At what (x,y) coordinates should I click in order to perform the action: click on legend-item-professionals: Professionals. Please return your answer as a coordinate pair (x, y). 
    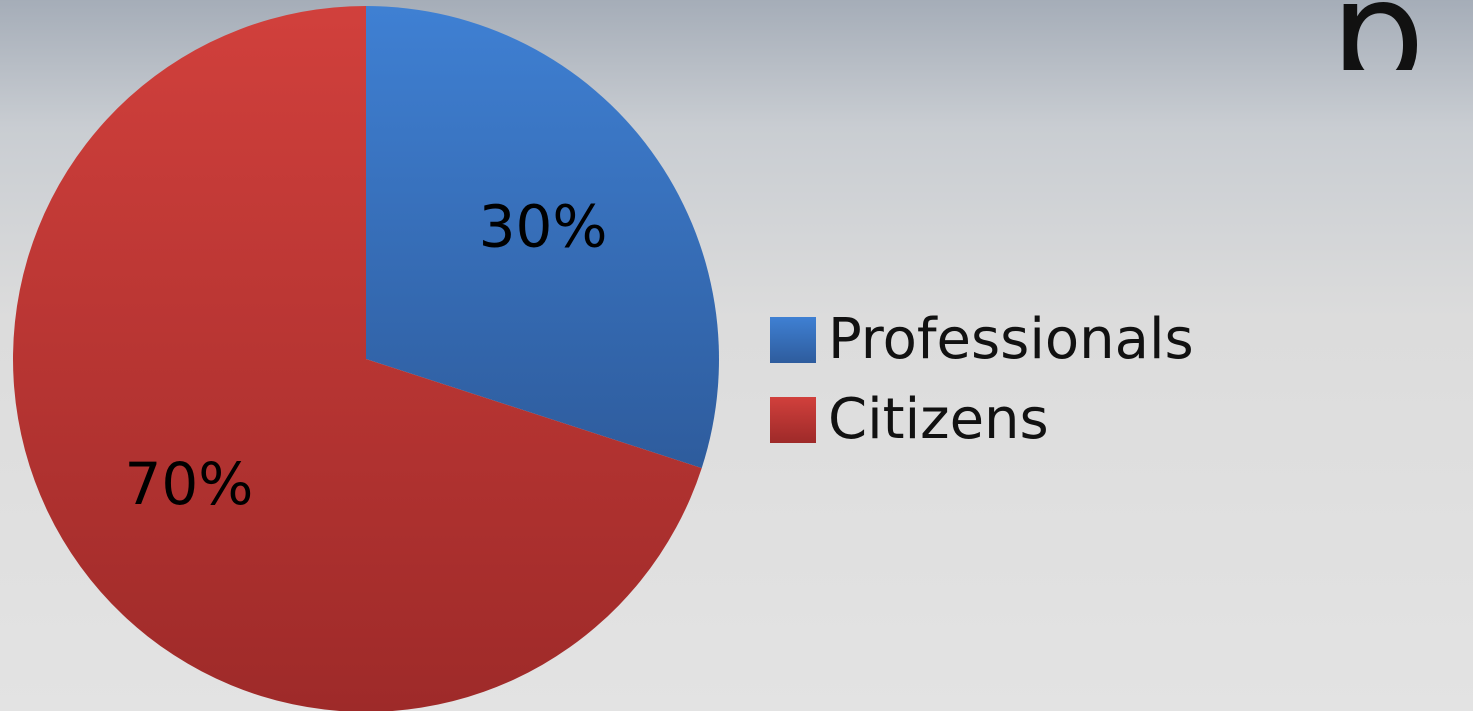
    Looking at the image, I should click on (982, 340).